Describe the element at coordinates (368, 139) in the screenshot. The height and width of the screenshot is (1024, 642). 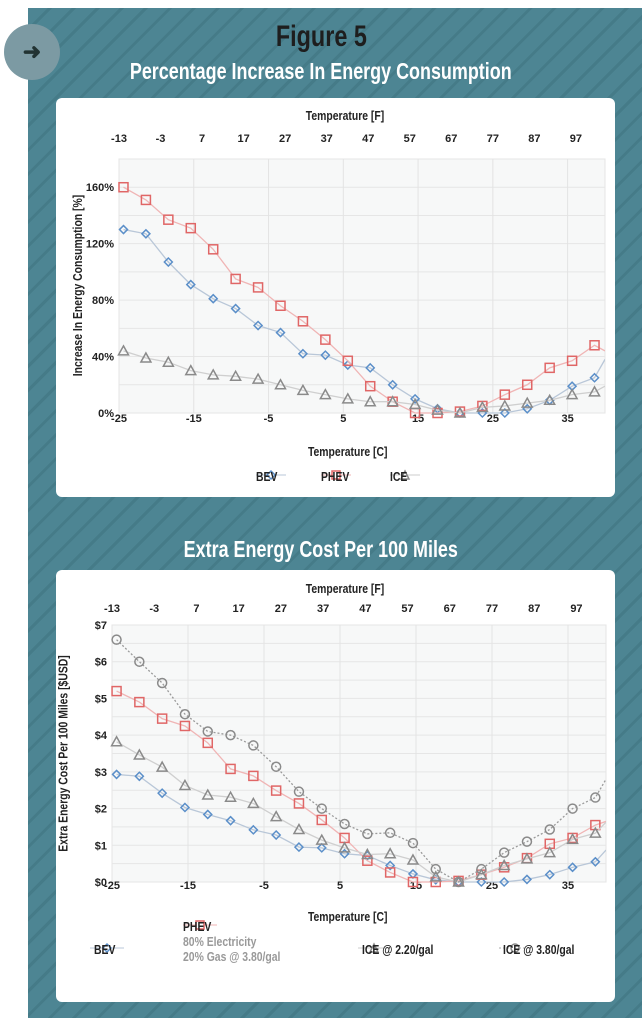
I see `x2-tick-label: 47` at that location.